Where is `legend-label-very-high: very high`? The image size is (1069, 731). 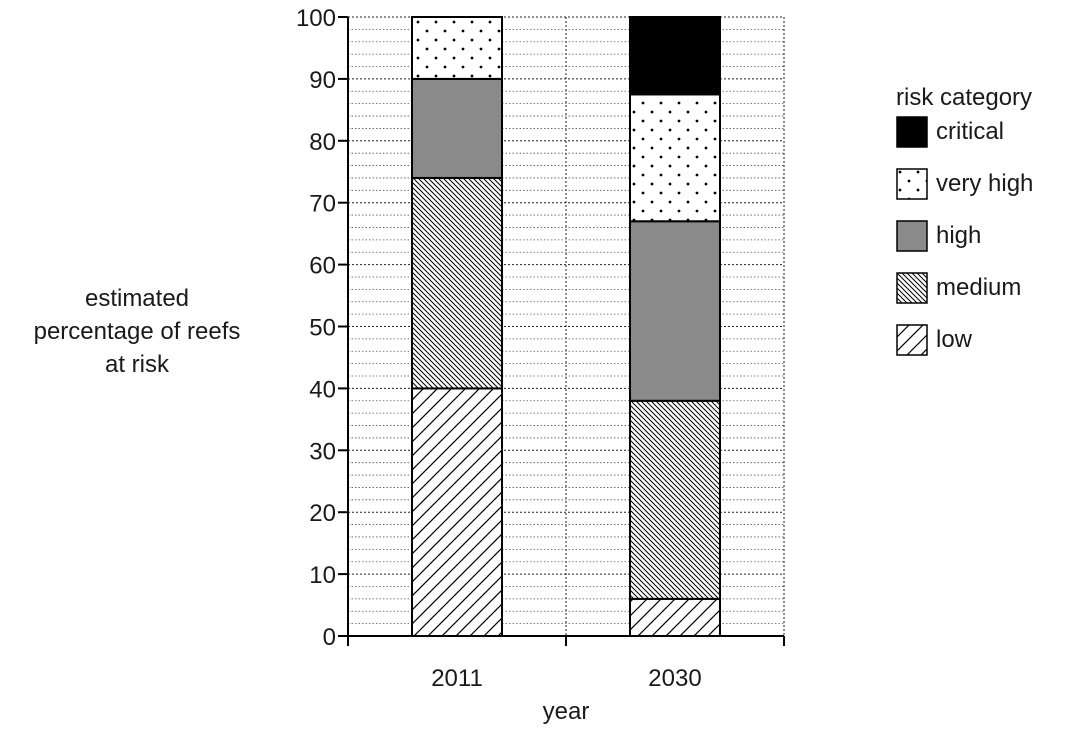
legend-label-very-high: very high is located at coordinates (985, 183).